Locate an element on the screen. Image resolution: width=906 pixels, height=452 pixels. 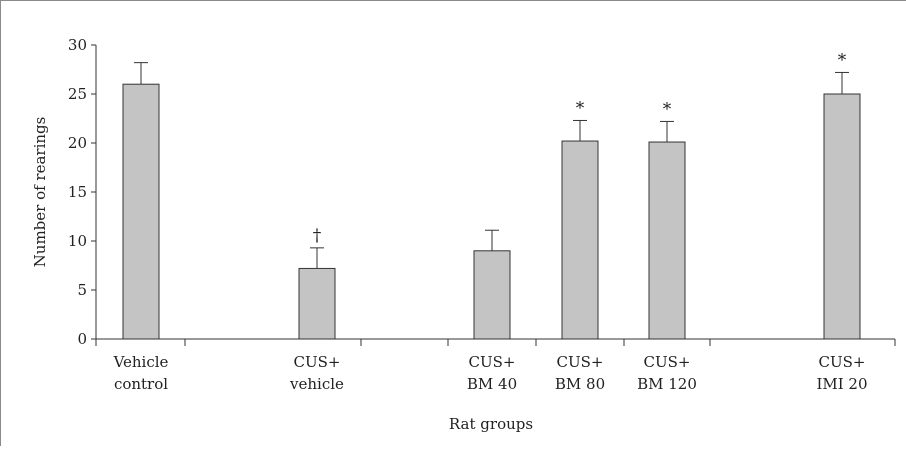
x-tick-label: BM 80 is located at coordinates (580, 384).